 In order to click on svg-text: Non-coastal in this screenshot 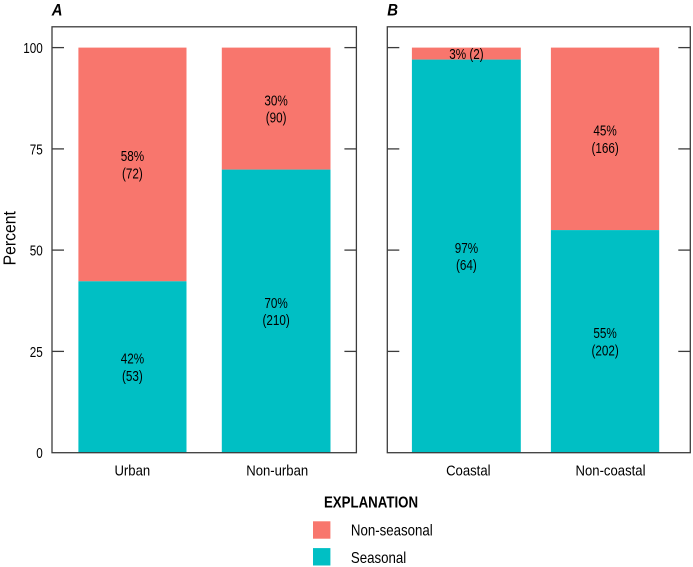, I will do `click(611, 469)`.